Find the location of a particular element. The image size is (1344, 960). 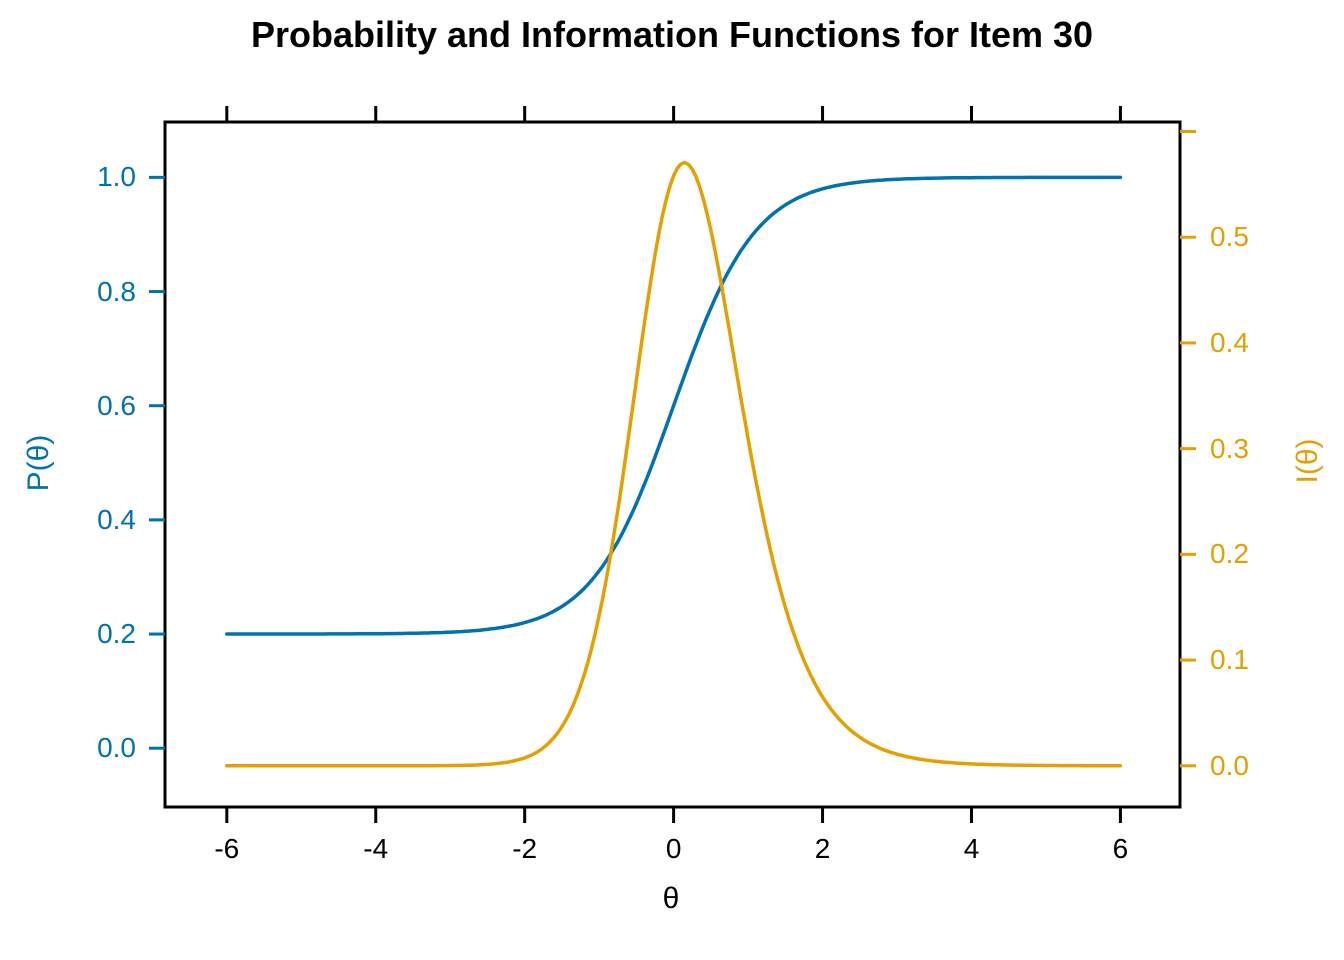

right-tick-label: 0.4 is located at coordinates (1229, 342).